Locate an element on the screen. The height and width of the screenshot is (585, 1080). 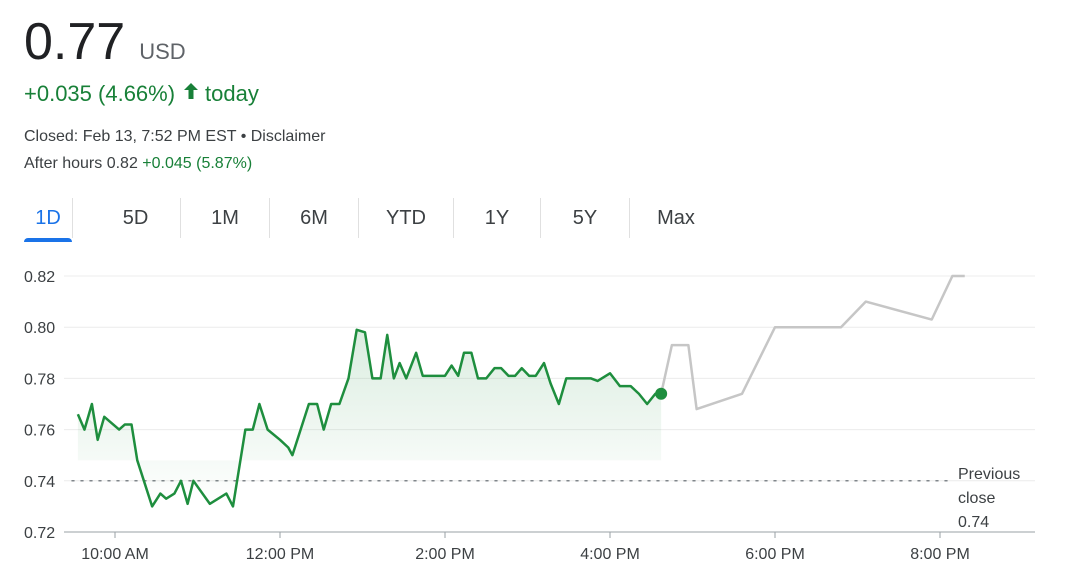
closed-info: Closed: Feb 13, 7:52 PM EST • Disclaimer is located at coordinates (174, 137).